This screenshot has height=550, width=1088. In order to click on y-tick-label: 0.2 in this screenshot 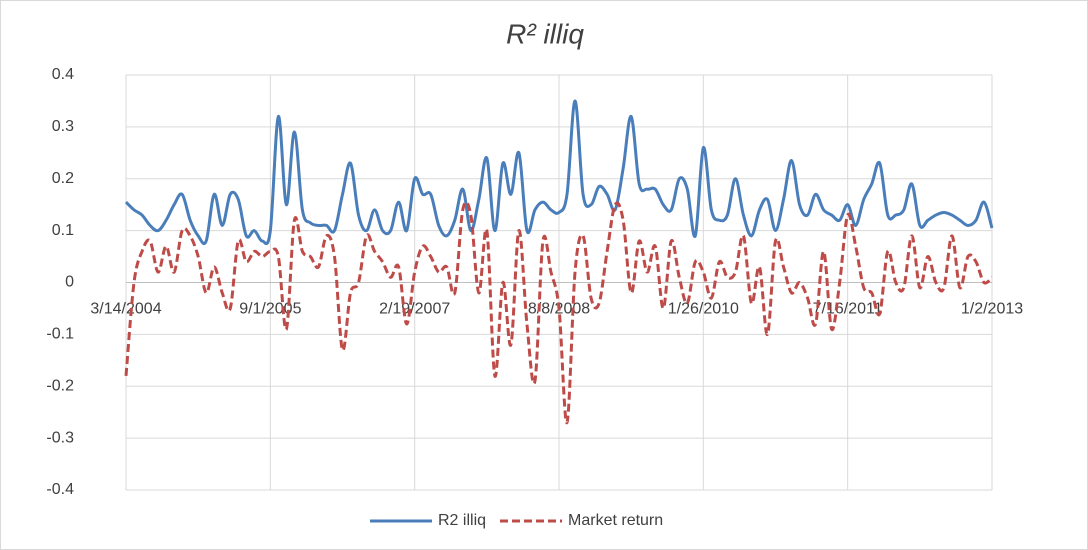, I will do `click(63, 178)`.